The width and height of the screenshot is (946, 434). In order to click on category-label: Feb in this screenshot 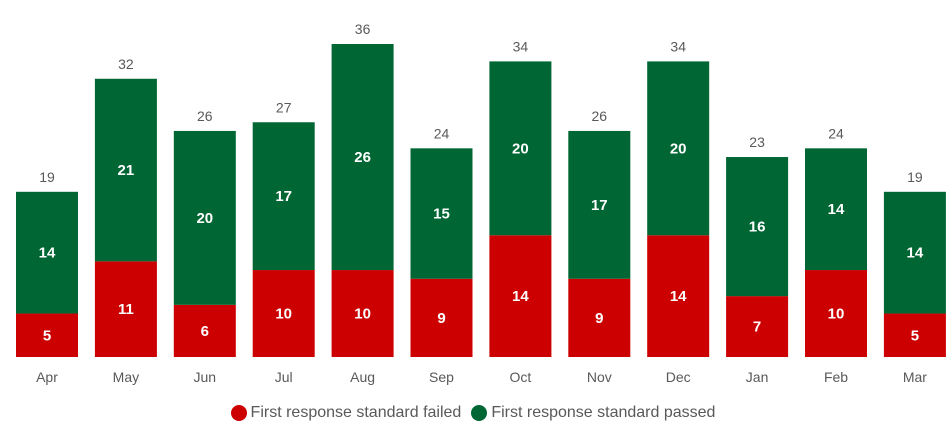, I will do `click(836, 377)`.